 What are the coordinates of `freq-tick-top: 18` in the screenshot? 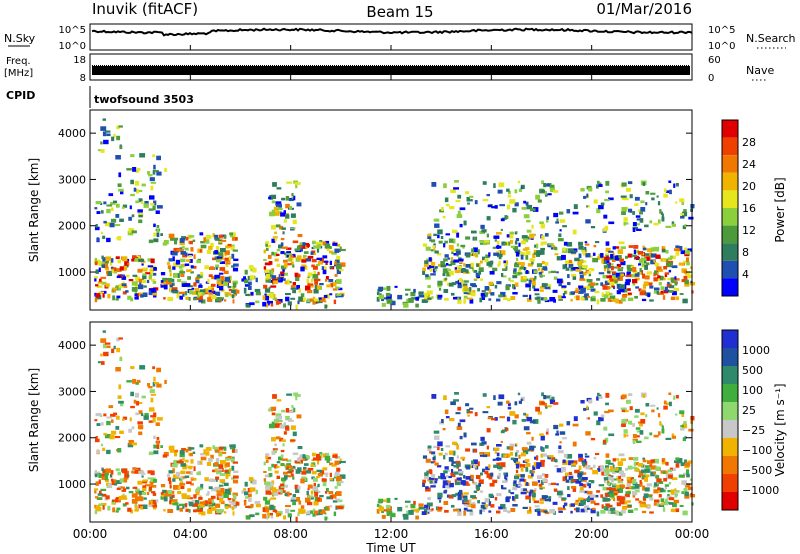 It's located at (79, 60).